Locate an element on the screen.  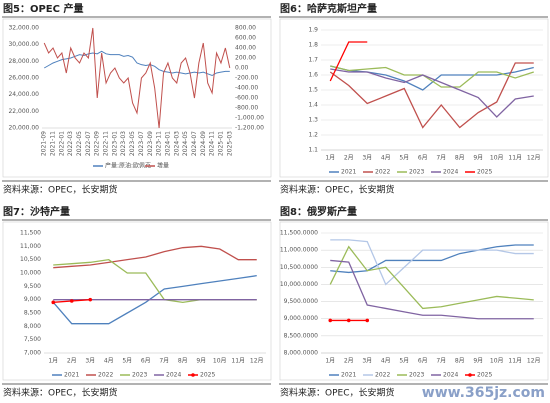
watermark: www.365jz.com is located at coordinates (483, 393).